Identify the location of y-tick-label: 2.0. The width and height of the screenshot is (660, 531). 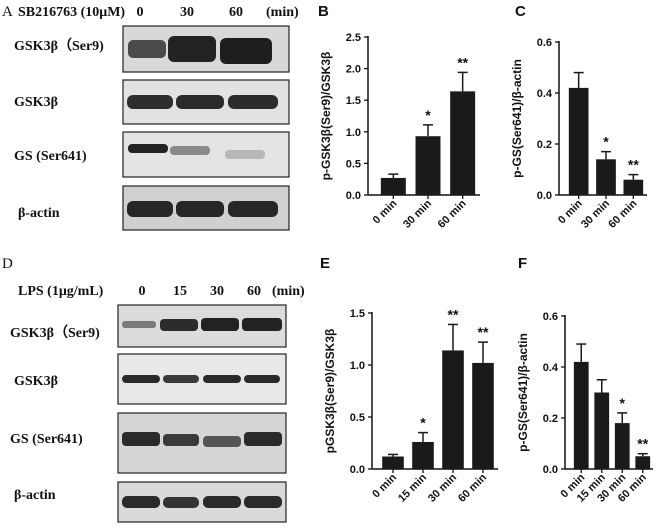
(353, 70).